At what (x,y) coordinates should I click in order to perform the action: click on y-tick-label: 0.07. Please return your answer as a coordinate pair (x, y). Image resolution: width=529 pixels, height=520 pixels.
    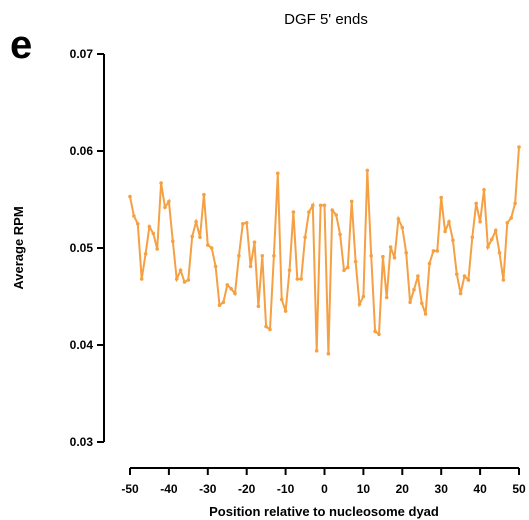
    Looking at the image, I should click on (82, 54).